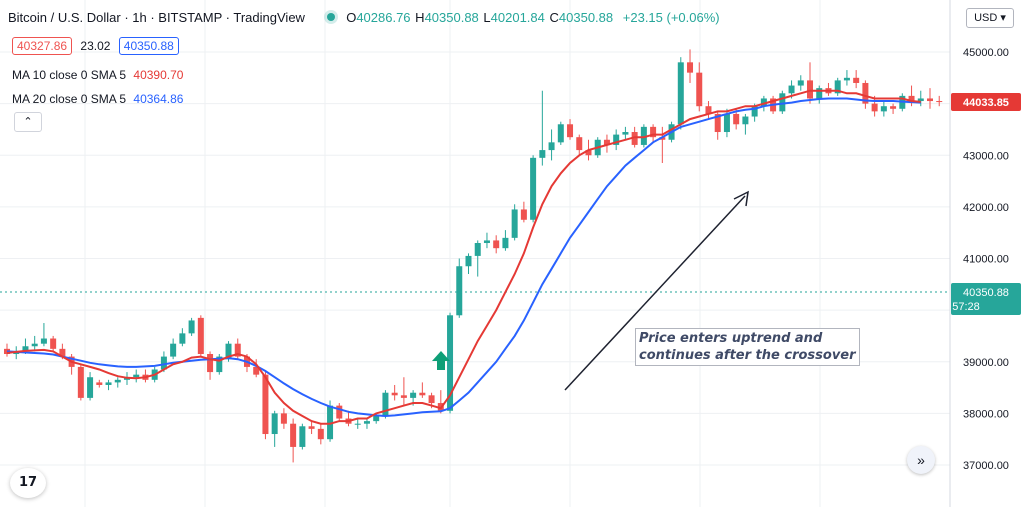 The width and height of the screenshot is (1024, 507). Describe the element at coordinates (990, 18) in the screenshot. I see `currency-selector: USD ▾` at that location.